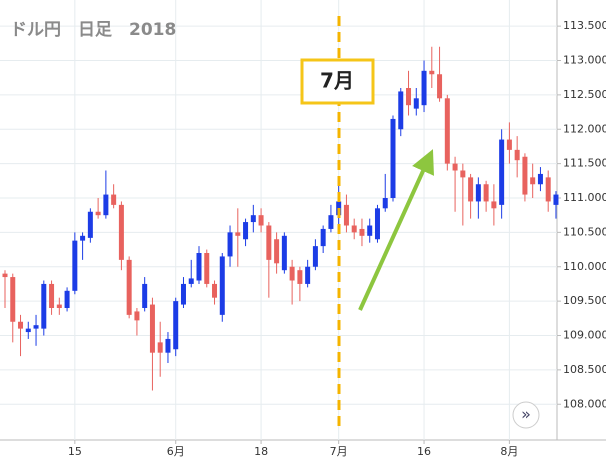 This screenshot has width=606, height=465. What do you see at coordinates (75, 451) in the screenshot?
I see `x-tick-label: 15` at bounding box center [75, 451].